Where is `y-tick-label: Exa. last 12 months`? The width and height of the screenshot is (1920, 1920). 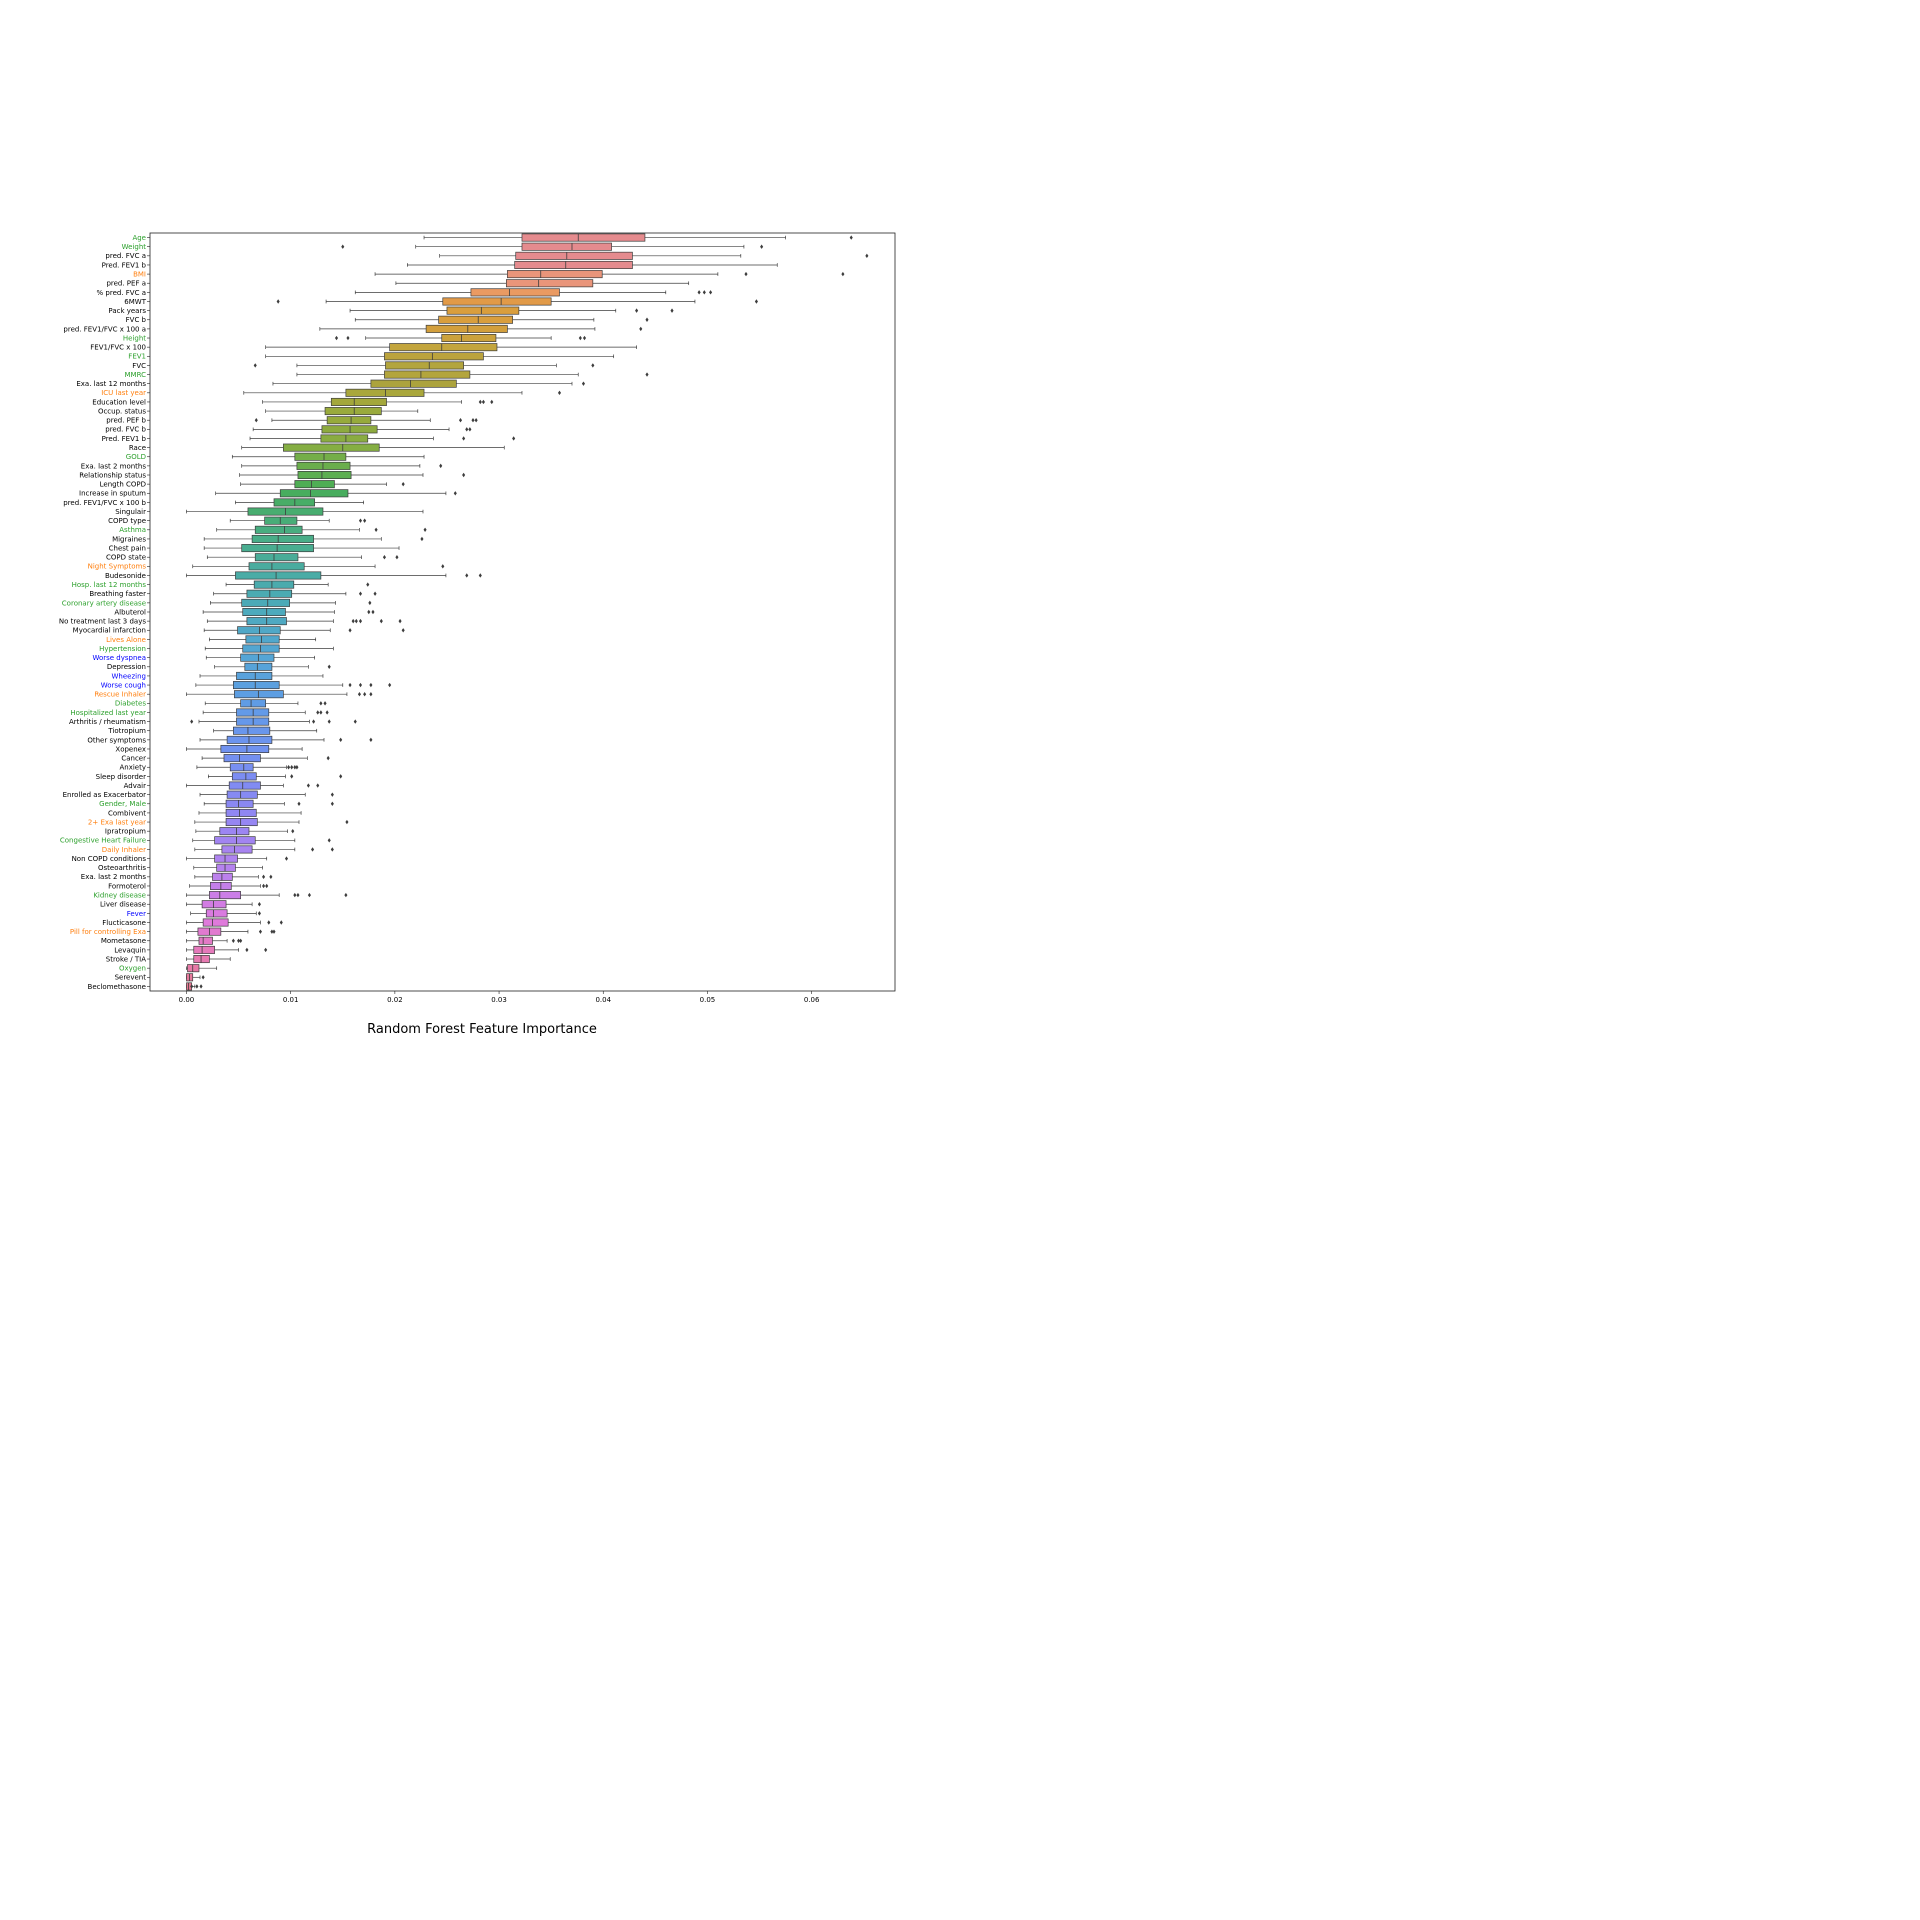
y-tick-label: Exa. last 12 months is located at coordinates (111, 384).